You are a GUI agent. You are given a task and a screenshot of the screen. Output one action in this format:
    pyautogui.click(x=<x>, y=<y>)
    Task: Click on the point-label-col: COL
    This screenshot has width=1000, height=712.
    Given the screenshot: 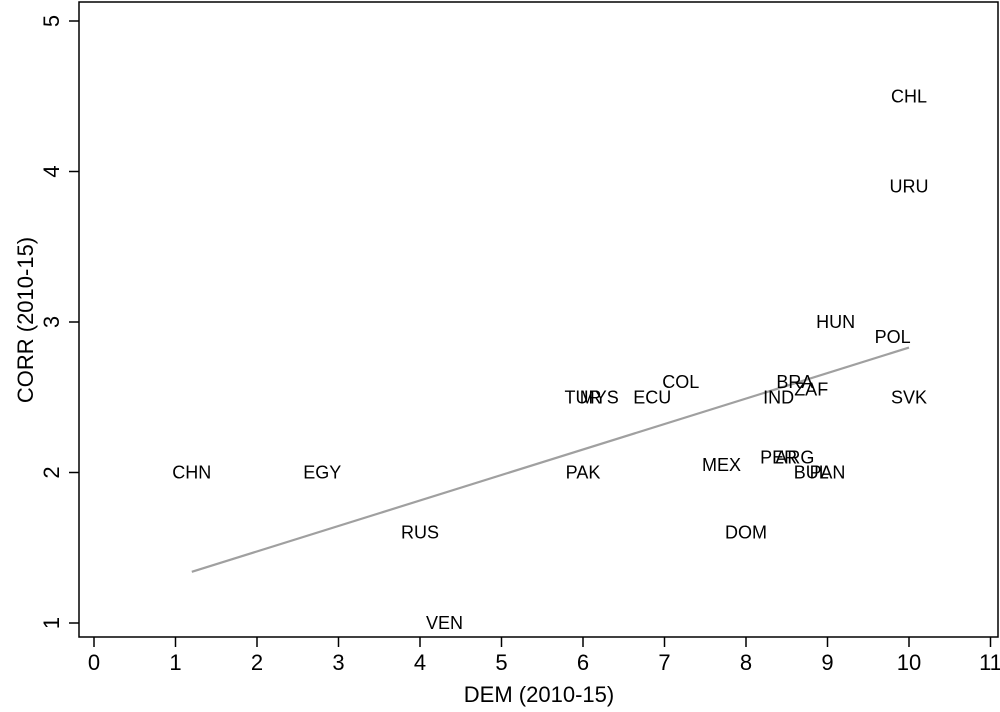 What is the action you would take?
    pyautogui.click(x=680, y=382)
    